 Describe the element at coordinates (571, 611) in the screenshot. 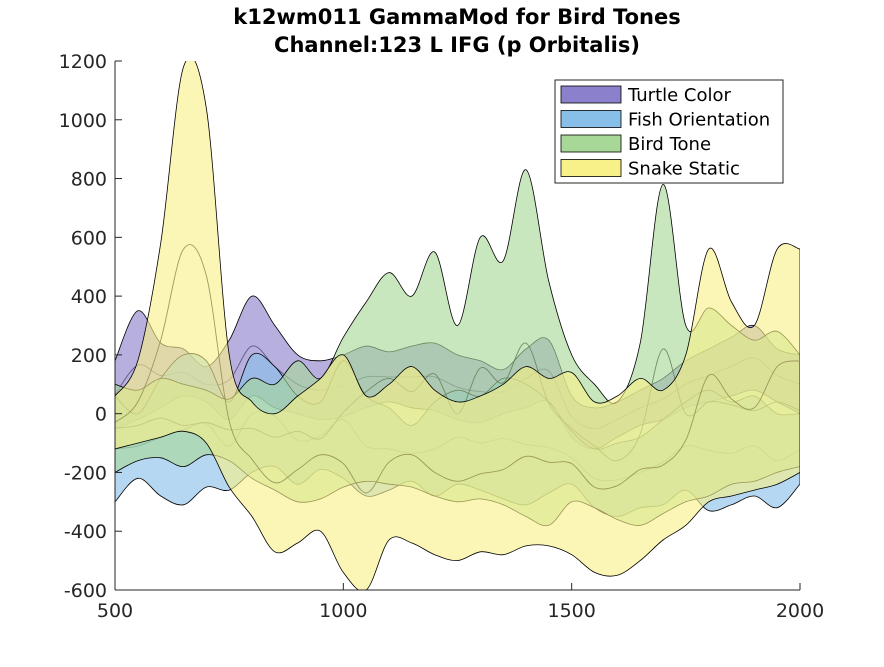

I see `x-tick-label: 1500` at that location.